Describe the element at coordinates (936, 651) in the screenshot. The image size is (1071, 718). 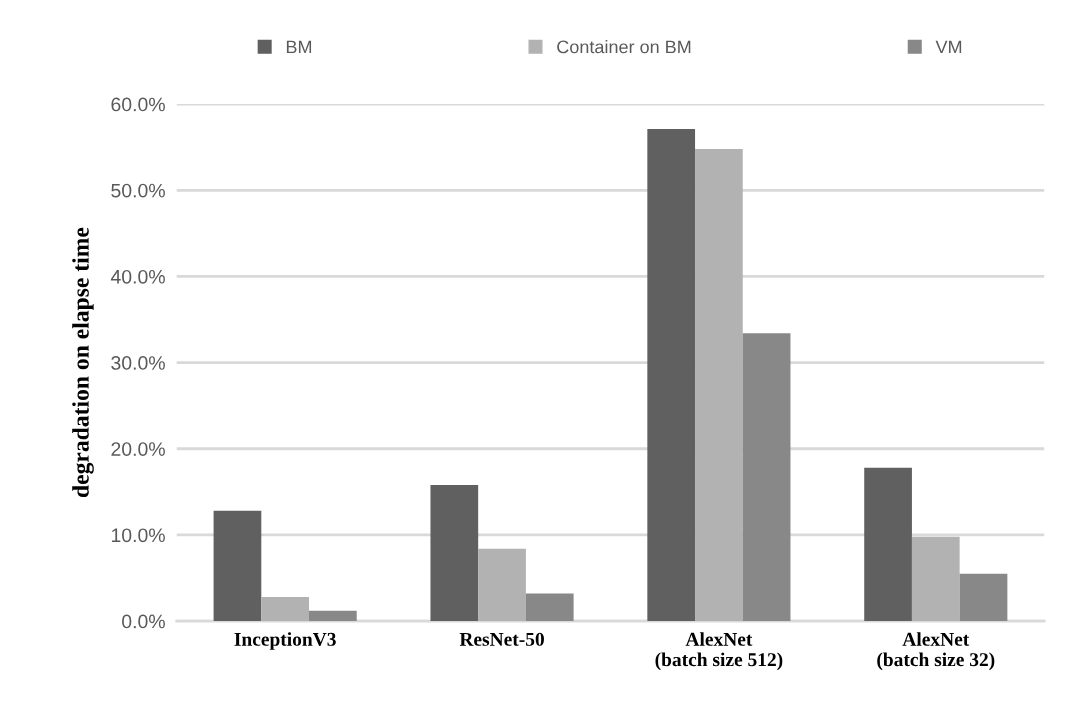
I see `x-tick-label: AlexNet (batch size 32)` at that location.